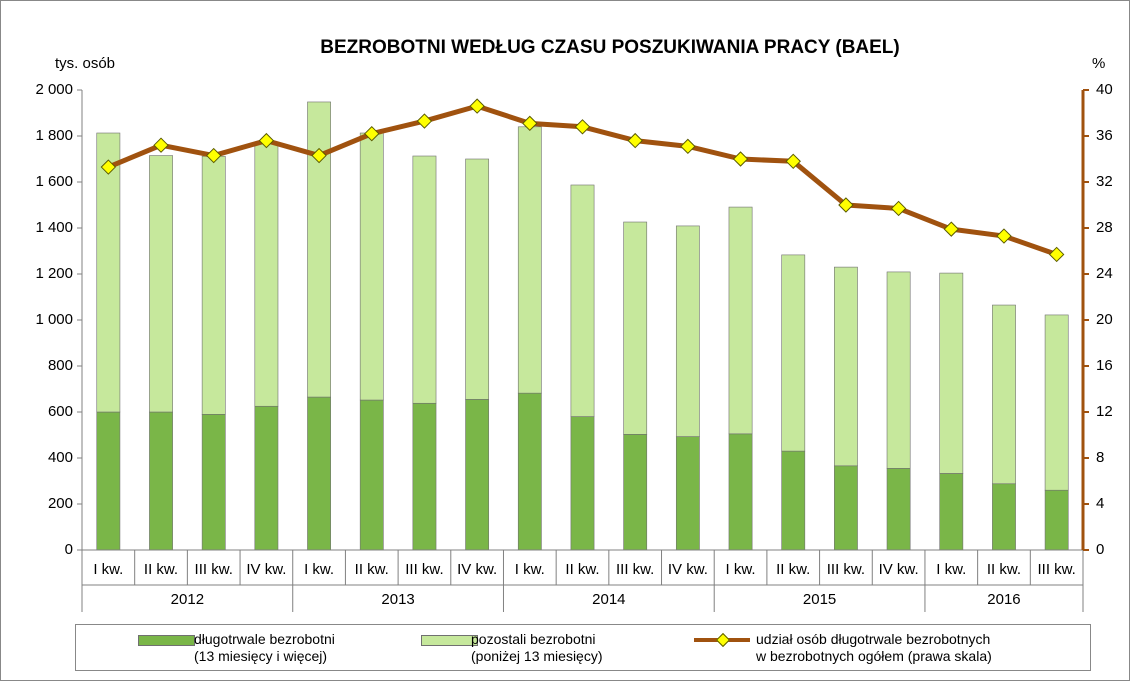  What do you see at coordinates (85, 63) in the screenshot?
I see `y-axis-label: tys. osób` at bounding box center [85, 63].